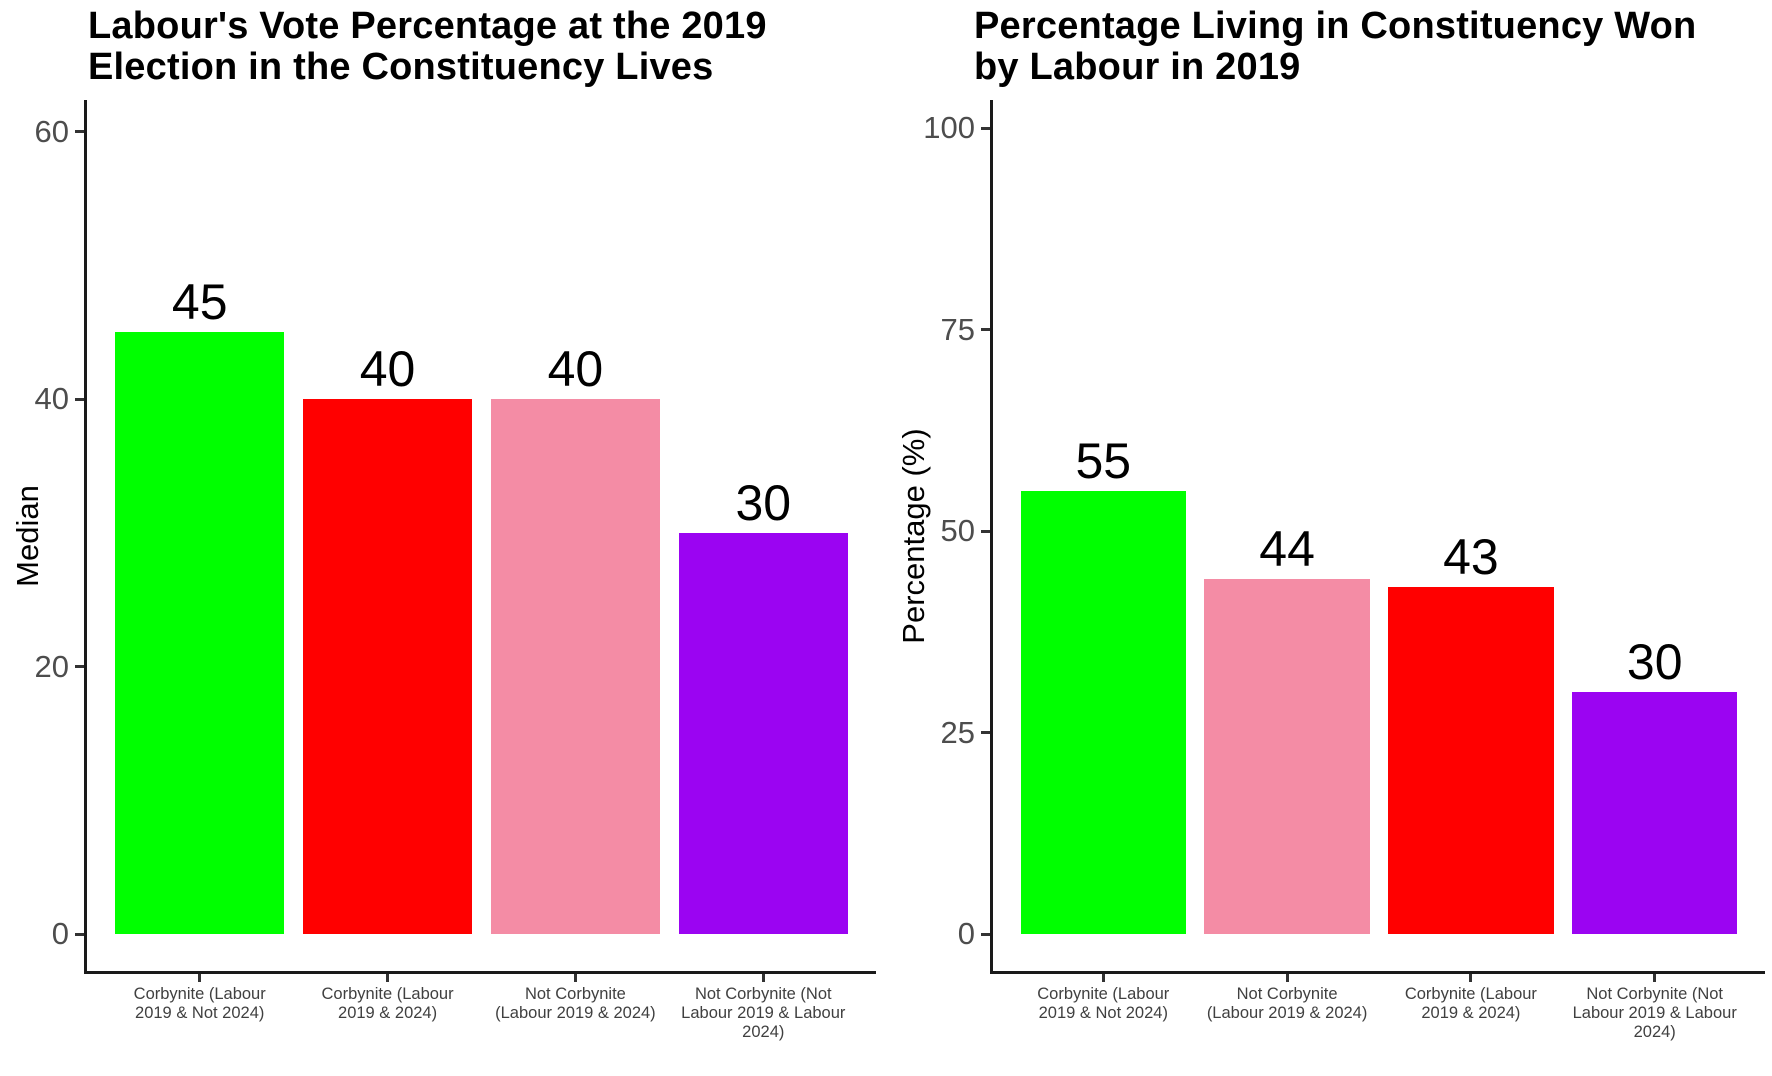 This screenshot has height=1076, width=1772. Describe the element at coordinates (51, 131) in the screenshot. I see `y-tick-label: 60` at that location.